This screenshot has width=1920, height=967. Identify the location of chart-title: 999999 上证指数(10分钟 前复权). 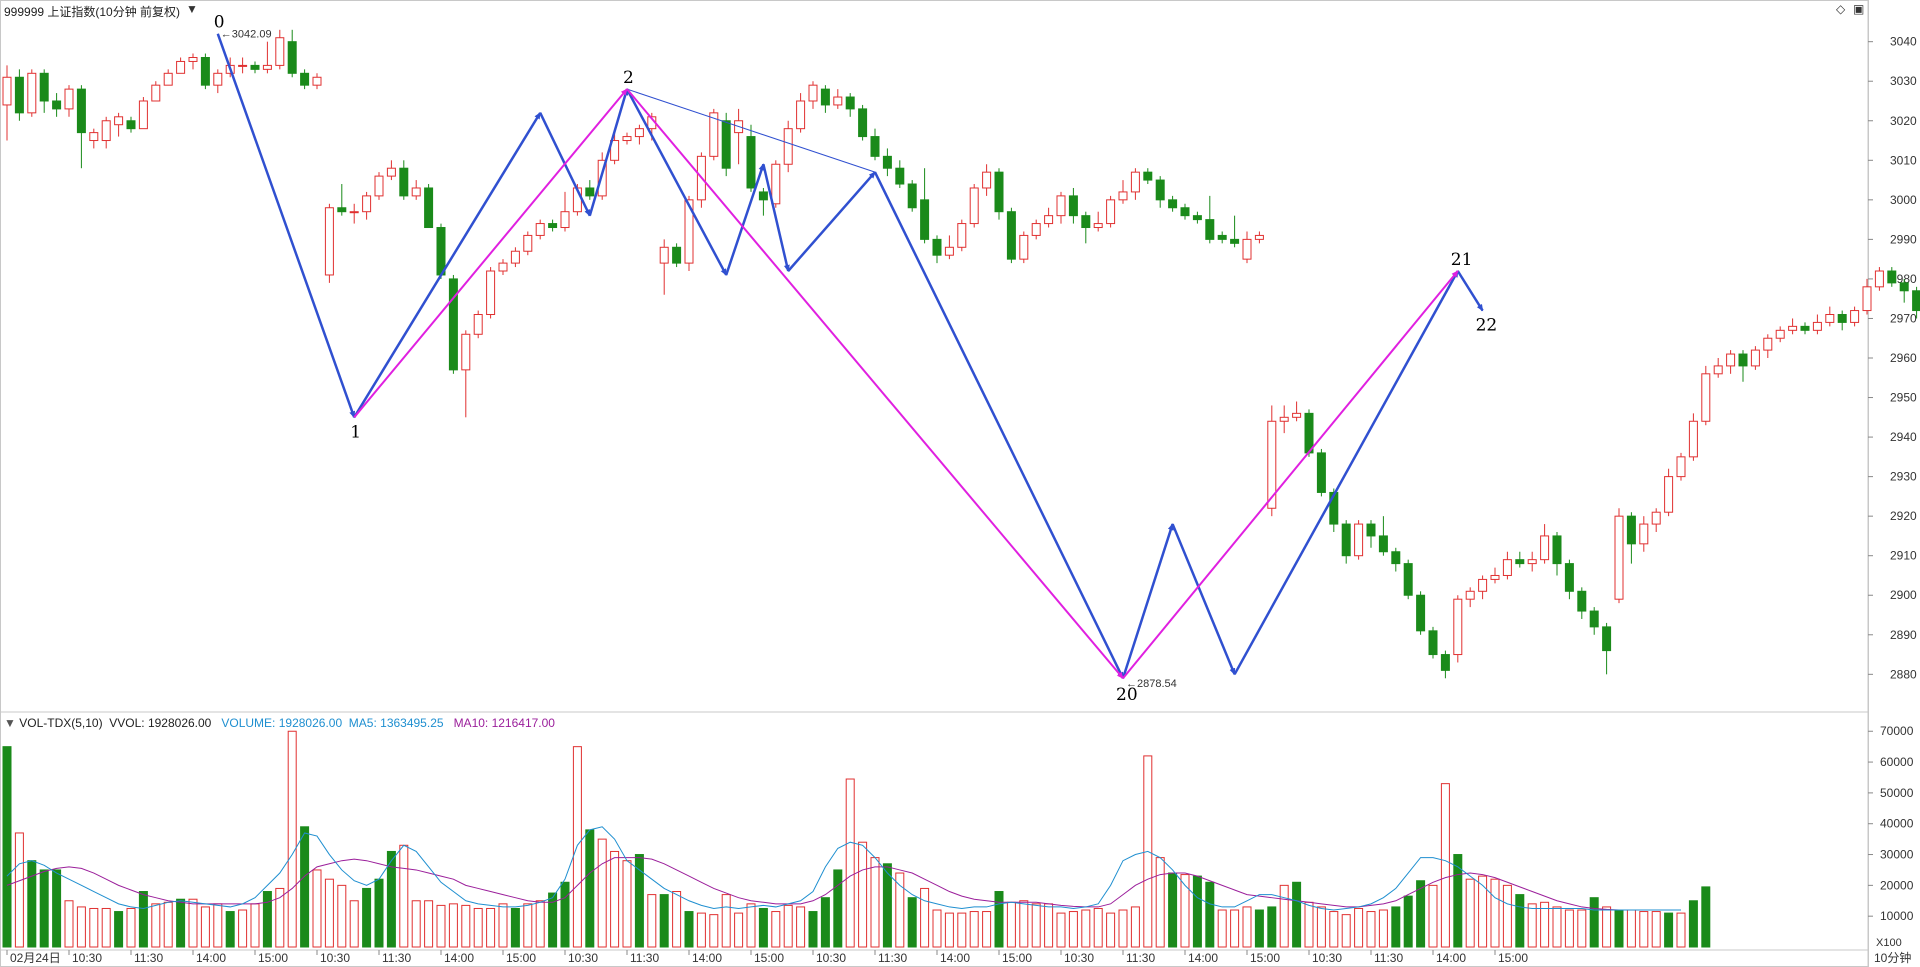
(92, 12).